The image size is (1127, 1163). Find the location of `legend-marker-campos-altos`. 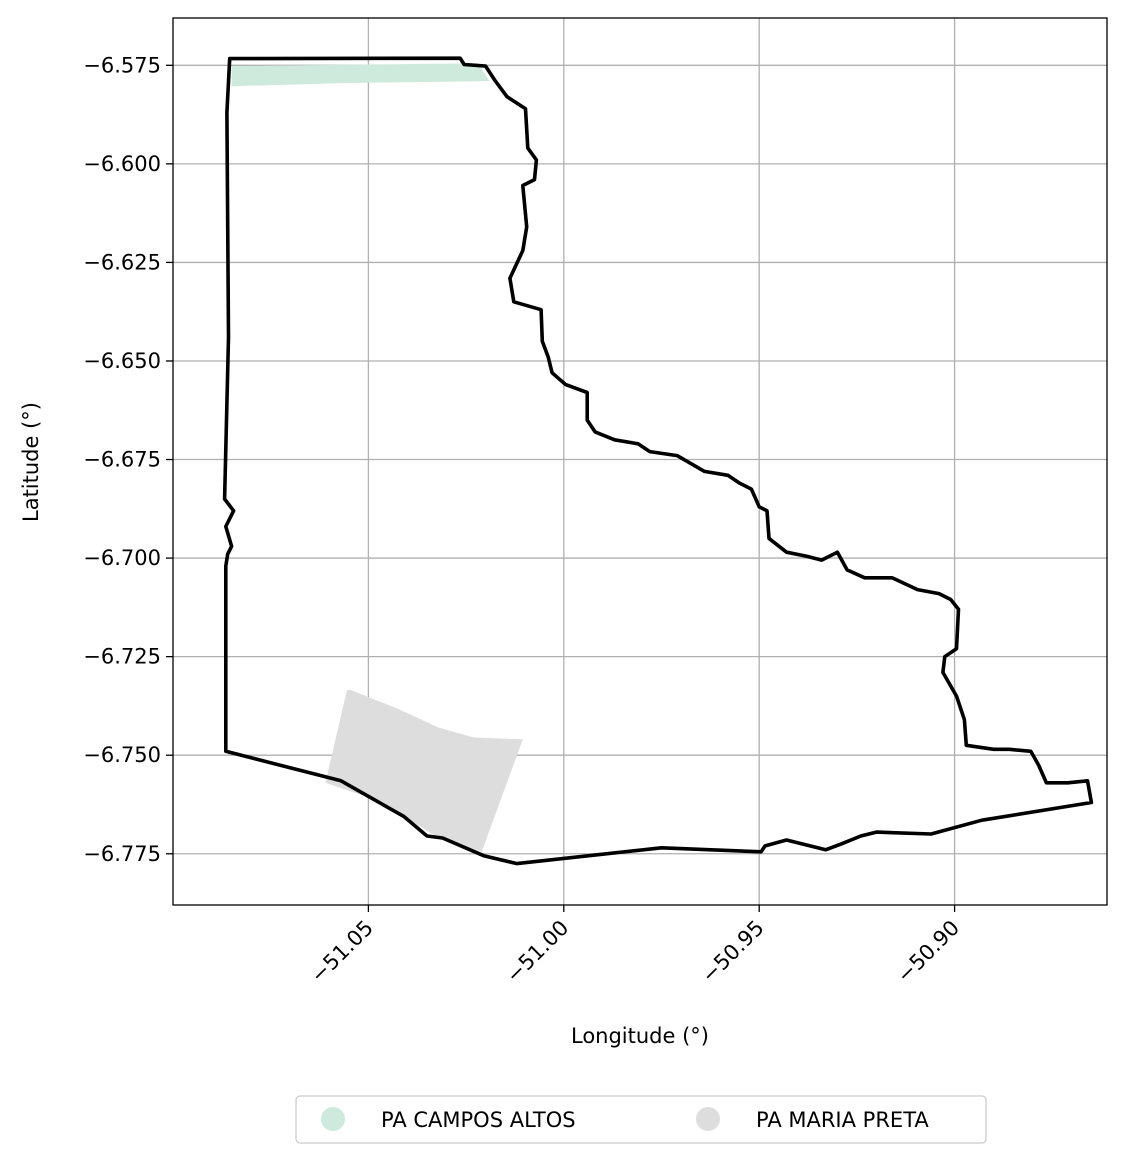

legend-marker-campos-altos is located at coordinates (333, 1119).